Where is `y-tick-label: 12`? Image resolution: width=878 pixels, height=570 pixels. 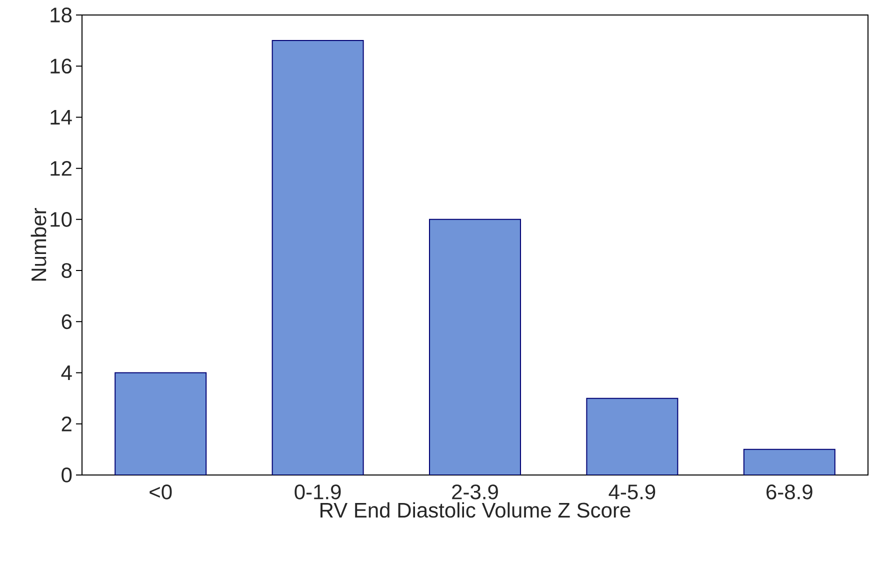 y-tick-label: 12 is located at coordinates (61, 168).